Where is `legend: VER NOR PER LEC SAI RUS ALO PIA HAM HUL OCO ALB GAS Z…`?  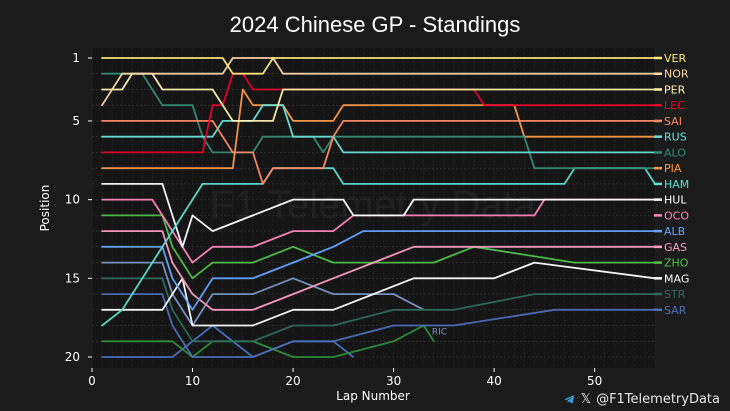
legend: VER NOR PER LEC SAI RUS ALO PIA HAM HUL OCO ALB GAS Z… is located at coordinates (671, 184).